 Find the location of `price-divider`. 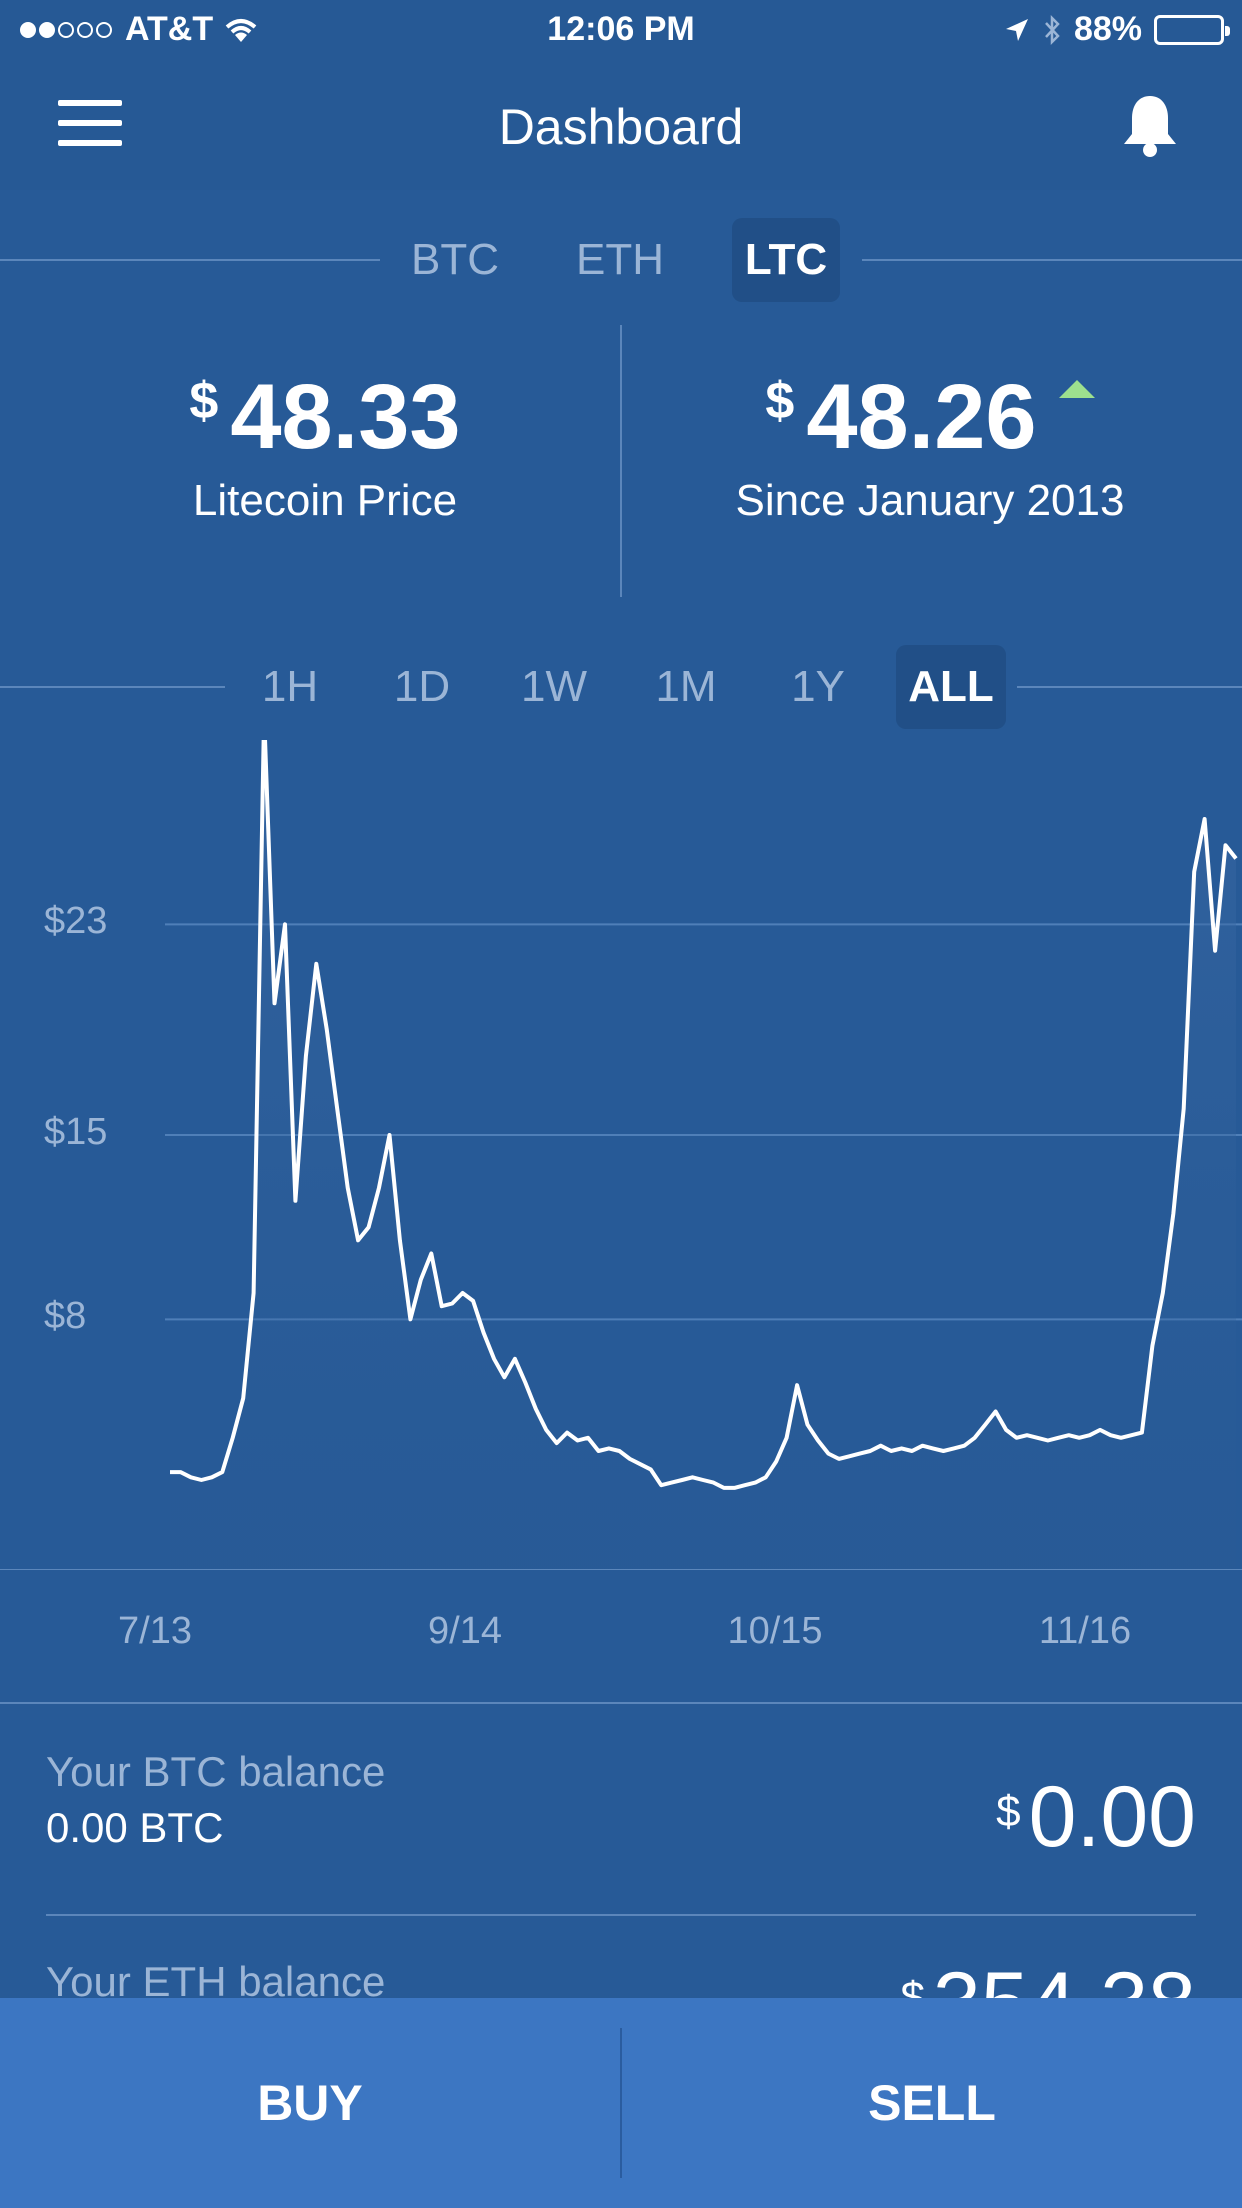

price-divider is located at coordinates (621, 461).